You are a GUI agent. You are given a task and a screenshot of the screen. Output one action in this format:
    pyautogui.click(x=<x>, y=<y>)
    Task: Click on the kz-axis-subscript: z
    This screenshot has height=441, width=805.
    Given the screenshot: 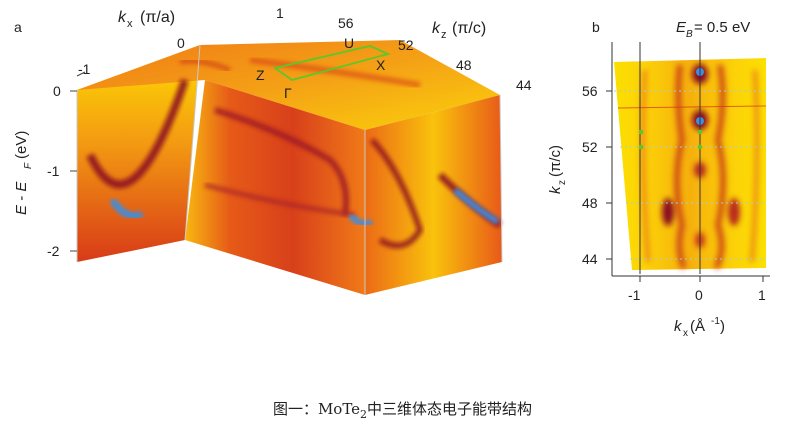 What is the action you would take?
    pyautogui.click(x=444, y=35)
    